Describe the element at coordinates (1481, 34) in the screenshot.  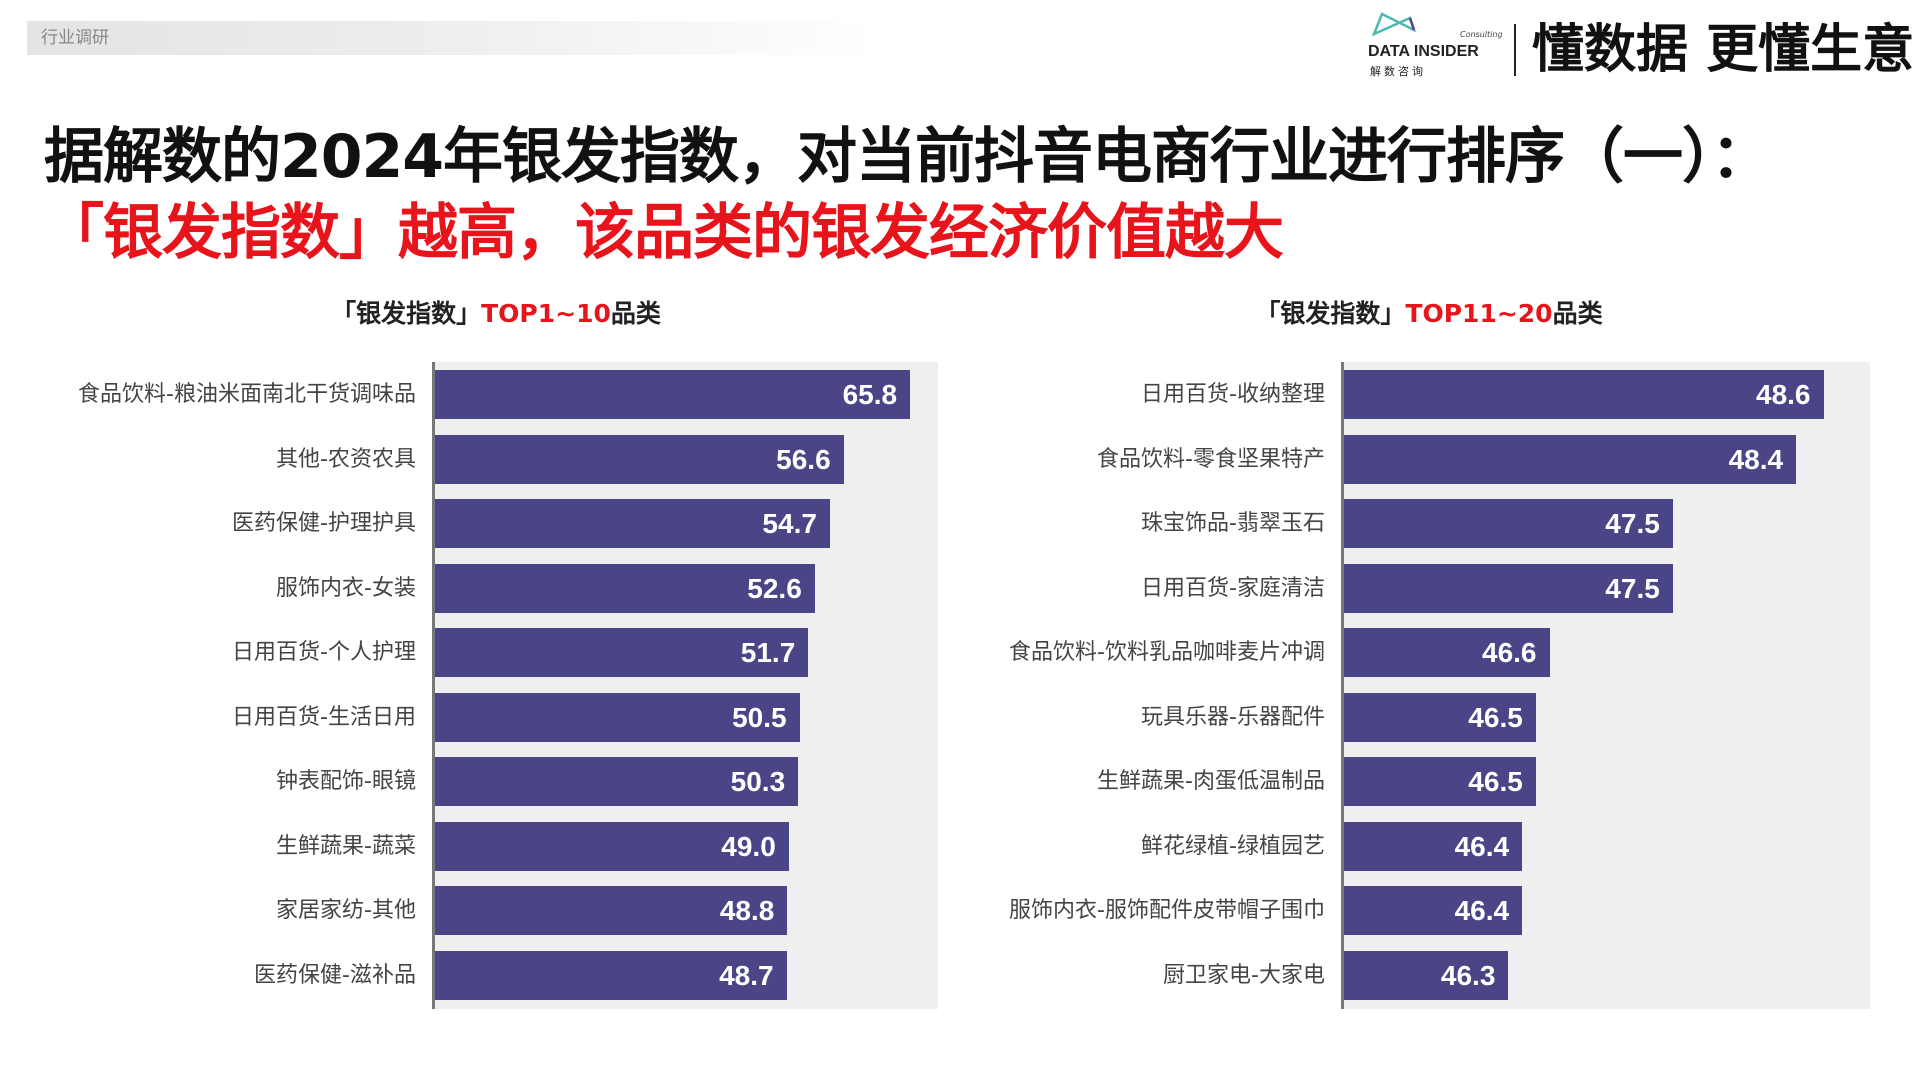
I see `logo-subtitle: Consulting` at that location.